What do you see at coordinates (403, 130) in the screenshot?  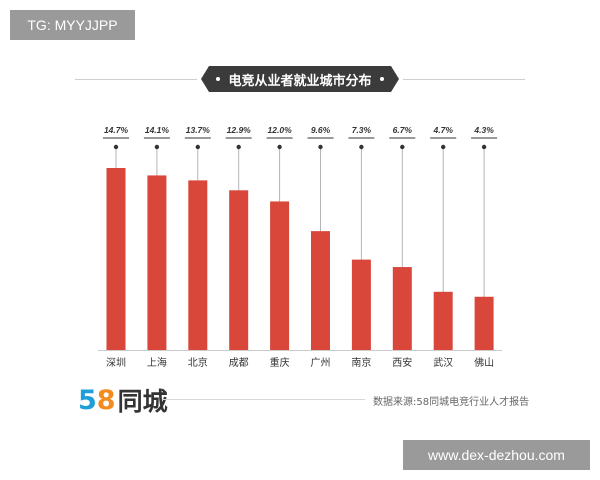 I see `value-label: 6.7%` at bounding box center [403, 130].